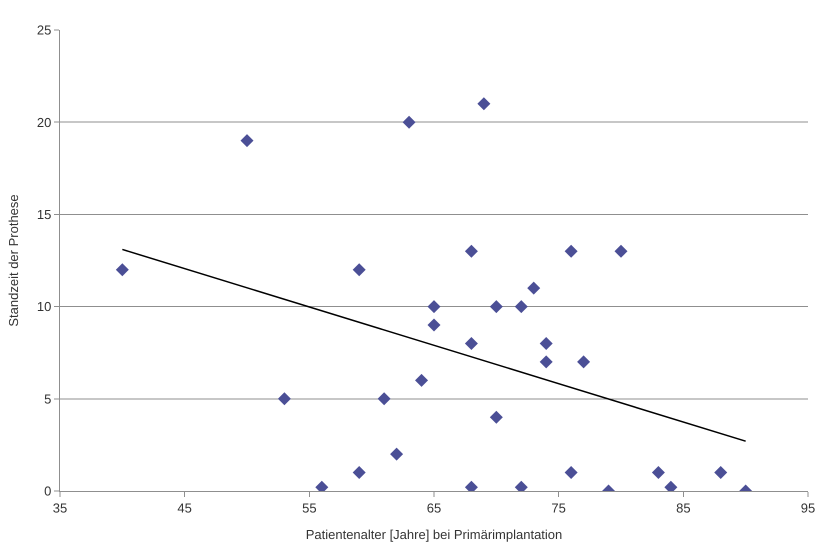 The image size is (828, 551). I want to click on x-tick-label: 65, so click(434, 508).